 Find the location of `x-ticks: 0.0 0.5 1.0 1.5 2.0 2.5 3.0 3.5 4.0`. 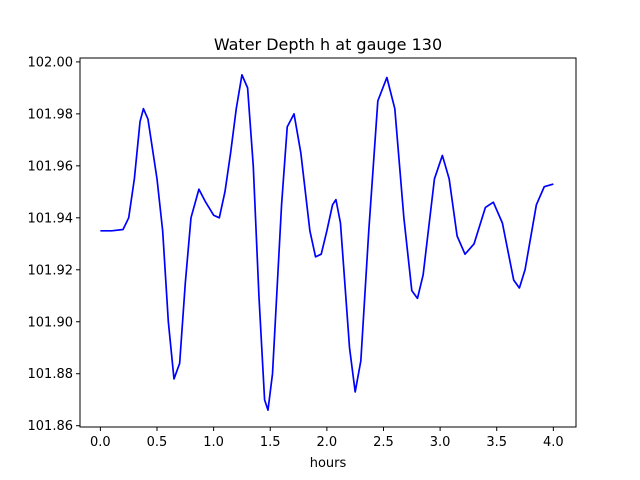

x-ticks: 0.0 0.5 1.0 1.5 2.0 2.5 3.0 3.5 4.0 is located at coordinates (327, 438).